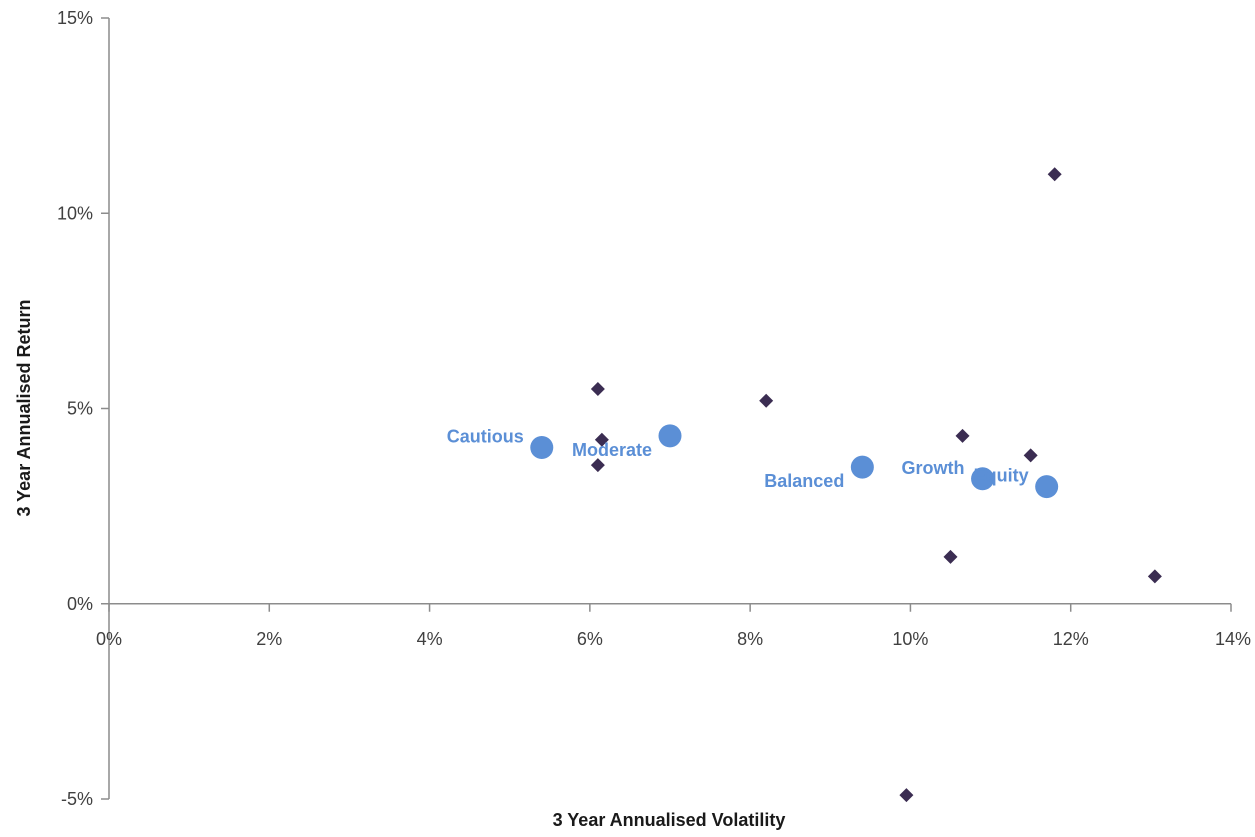  What do you see at coordinates (933, 468) in the screenshot?
I see `point-label-growth: Growth` at bounding box center [933, 468].